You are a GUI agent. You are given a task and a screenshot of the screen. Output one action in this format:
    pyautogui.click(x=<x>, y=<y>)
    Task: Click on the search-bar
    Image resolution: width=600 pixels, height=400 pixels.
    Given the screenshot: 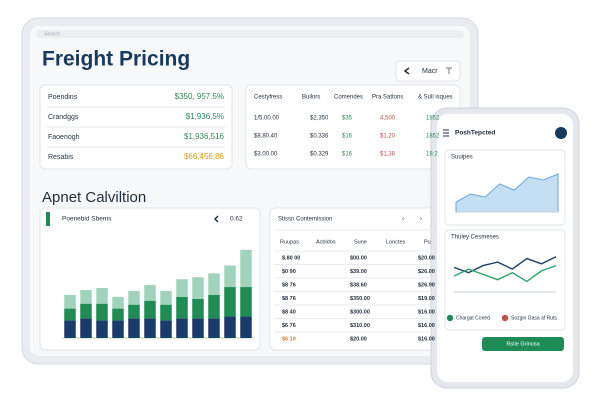 What is the action you would take?
    pyautogui.click(x=250, y=34)
    